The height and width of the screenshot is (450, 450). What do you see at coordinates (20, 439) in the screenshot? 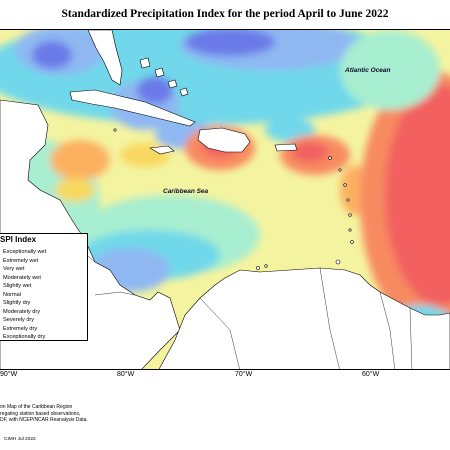
I see `copyright-text: CIMH Jul 2022` at bounding box center [20, 439].